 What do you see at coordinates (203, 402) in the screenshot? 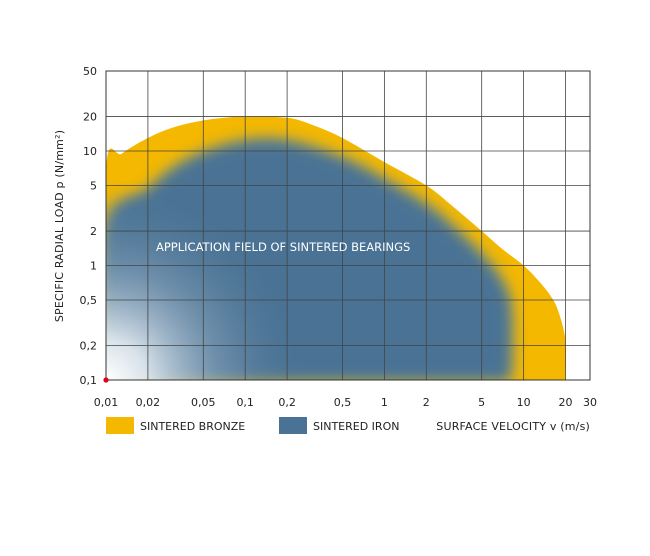
I see `x-tick-label: 0,05` at bounding box center [203, 402].